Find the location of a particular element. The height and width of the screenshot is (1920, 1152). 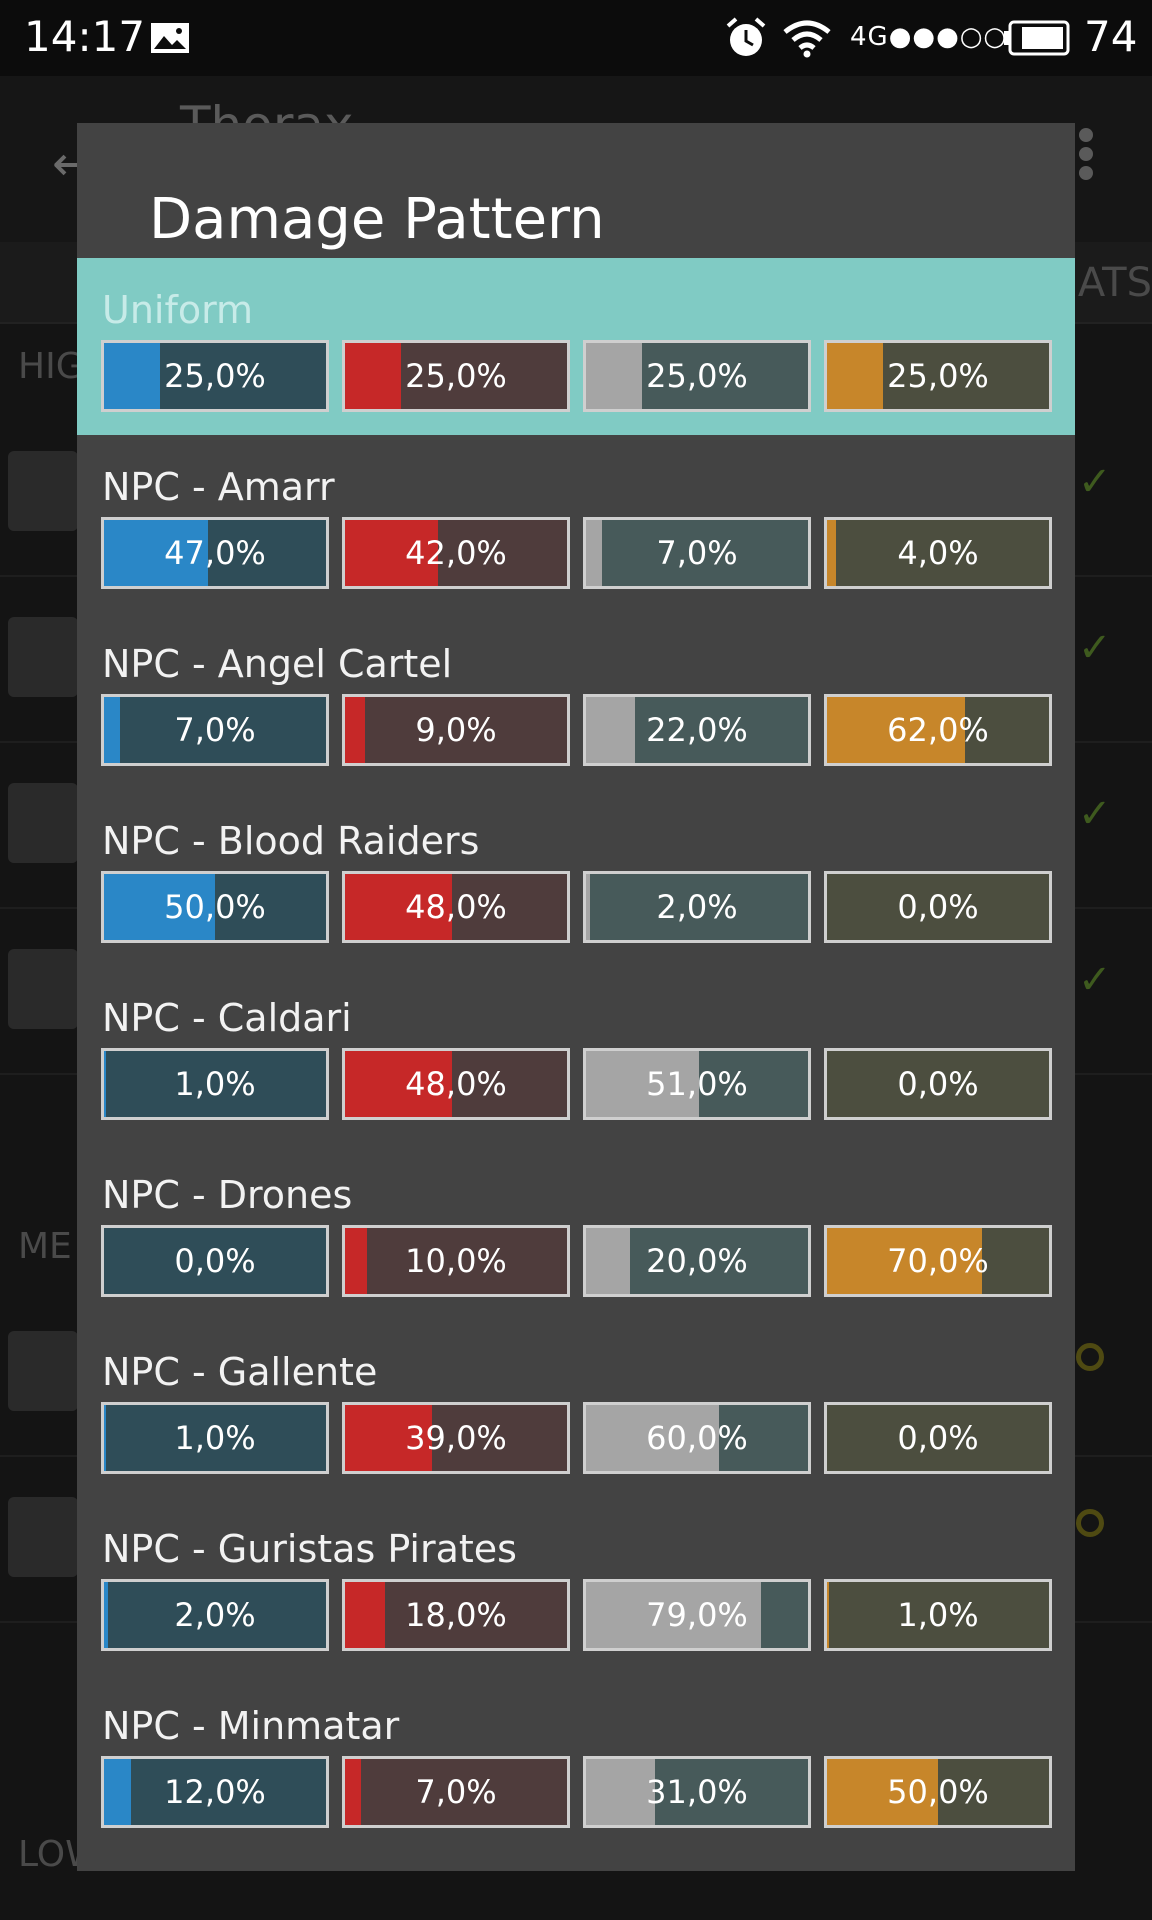

kinetic-damage-bar: 60,0% is located at coordinates (697, 1438).